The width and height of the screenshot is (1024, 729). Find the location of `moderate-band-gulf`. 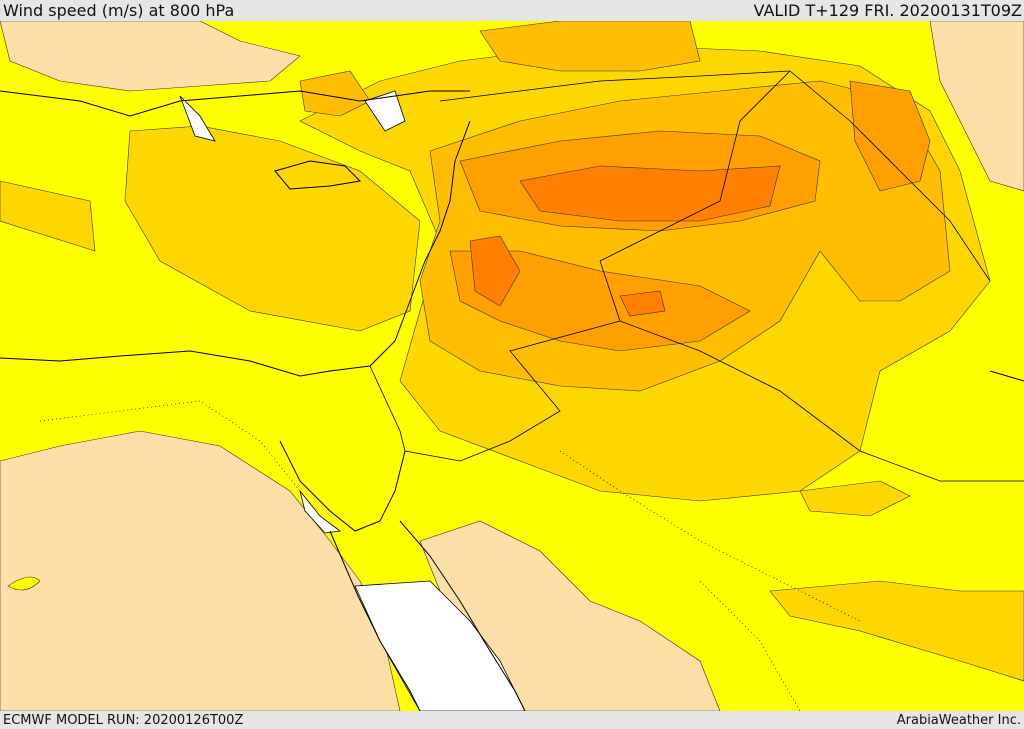

moderate-band-gulf is located at coordinates (896, 631).